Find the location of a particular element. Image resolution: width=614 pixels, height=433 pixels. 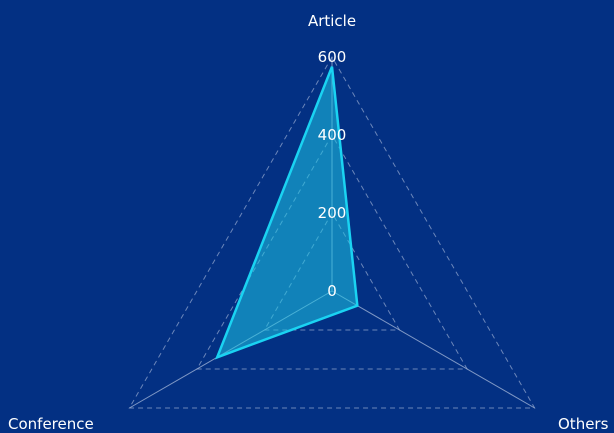

category-label-others: Others is located at coordinates (583, 424).